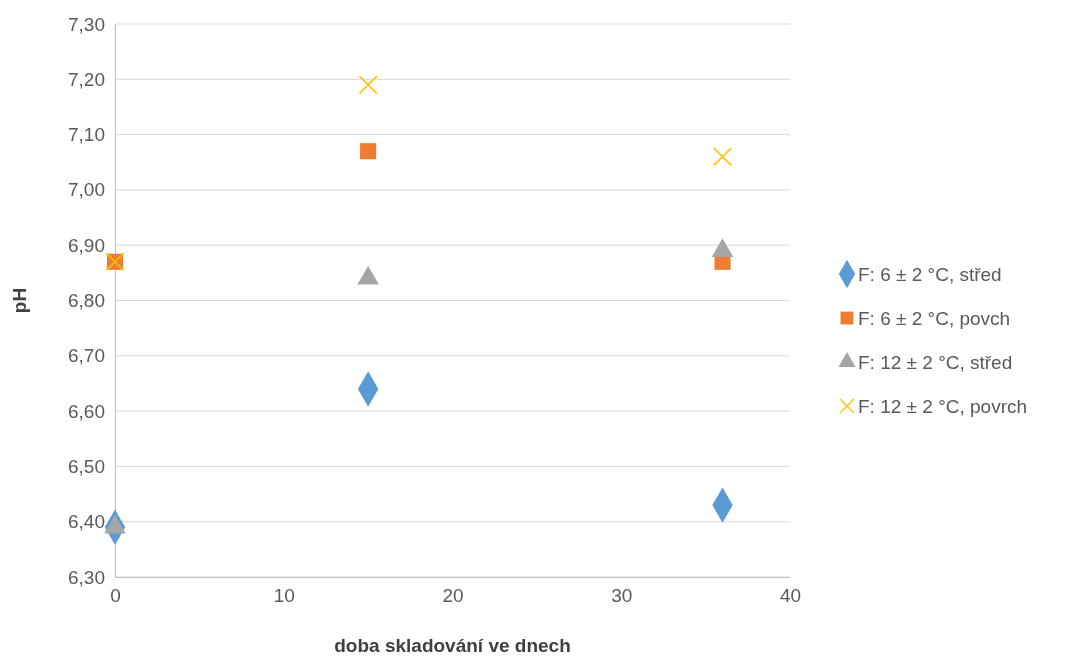 This screenshot has height=661, width=1078. I want to click on y-axis-title: pH, so click(19, 300).